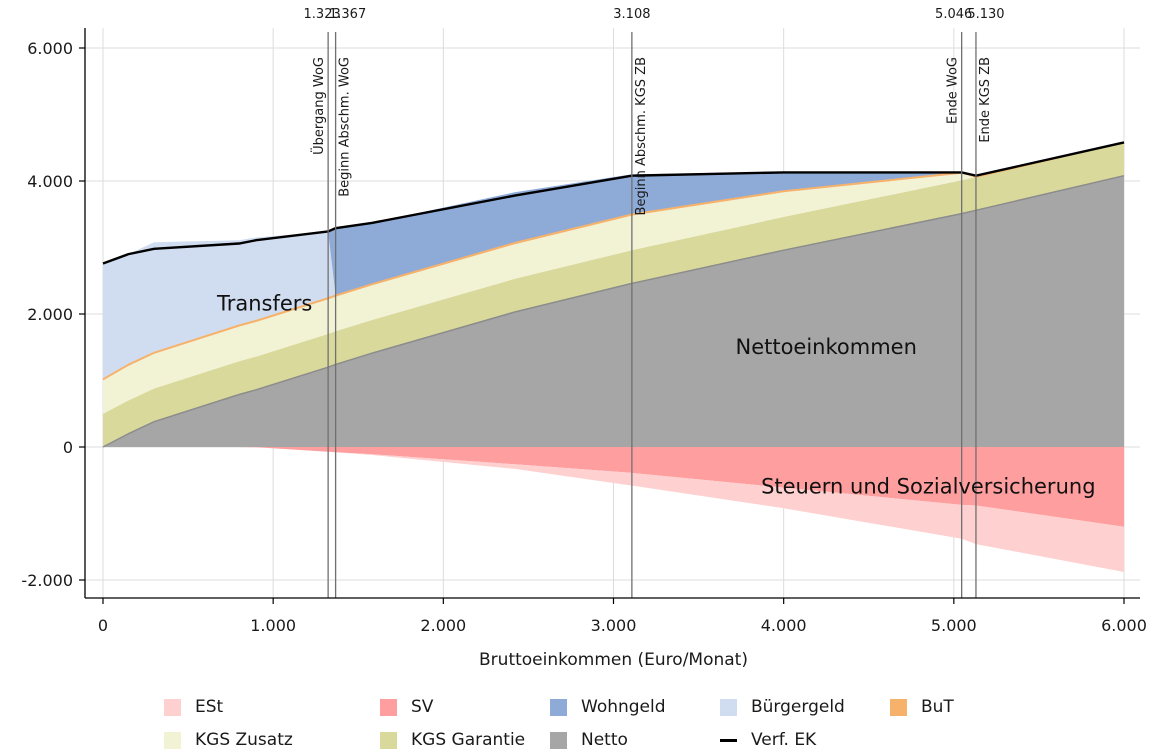 This screenshot has width=1152, height=755. Describe the element at coordinates (953, 90) in the screenshot. I see `marker-label: Ende WoG` at that location.